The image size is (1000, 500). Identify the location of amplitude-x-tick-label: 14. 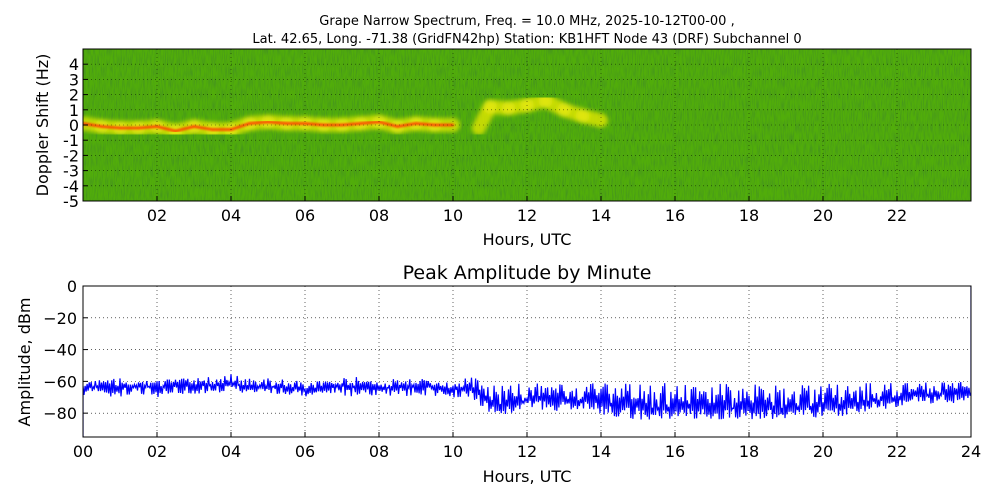
(601, 451).